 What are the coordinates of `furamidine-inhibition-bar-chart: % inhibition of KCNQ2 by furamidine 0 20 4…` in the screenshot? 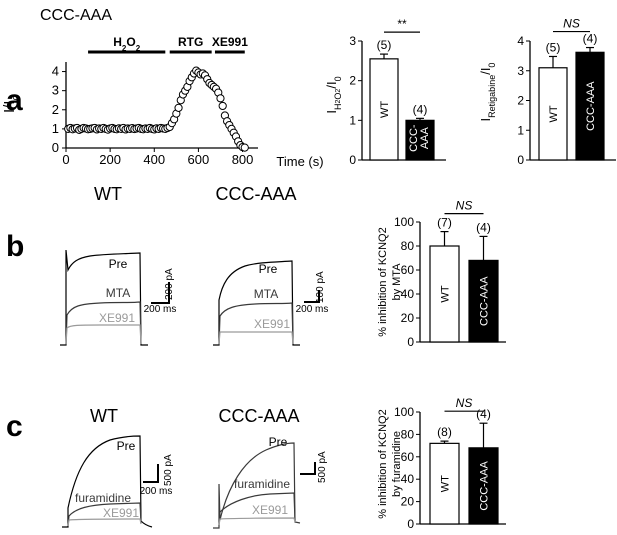 It's located at (441, 463).